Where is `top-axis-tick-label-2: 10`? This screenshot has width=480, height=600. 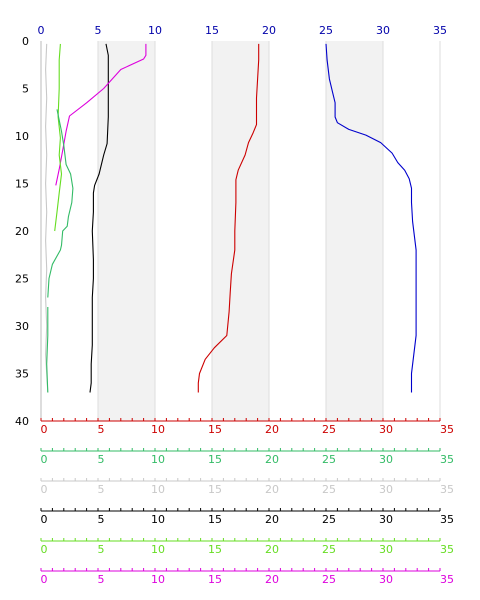 top-axis-tick-label-2: 10 is located at coordinates (155, 30).